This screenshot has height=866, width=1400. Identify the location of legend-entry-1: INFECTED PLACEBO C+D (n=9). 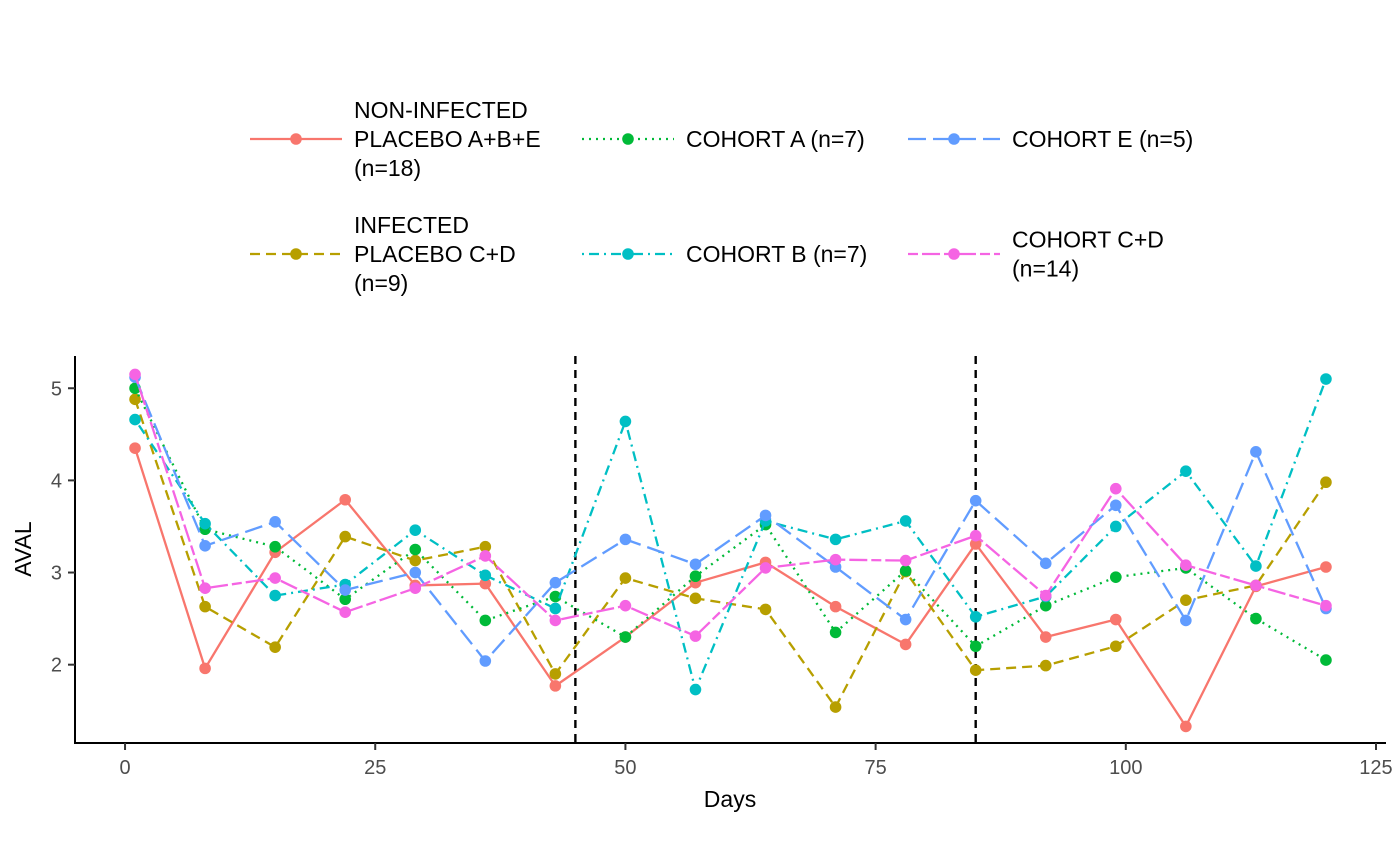
(383, 254).